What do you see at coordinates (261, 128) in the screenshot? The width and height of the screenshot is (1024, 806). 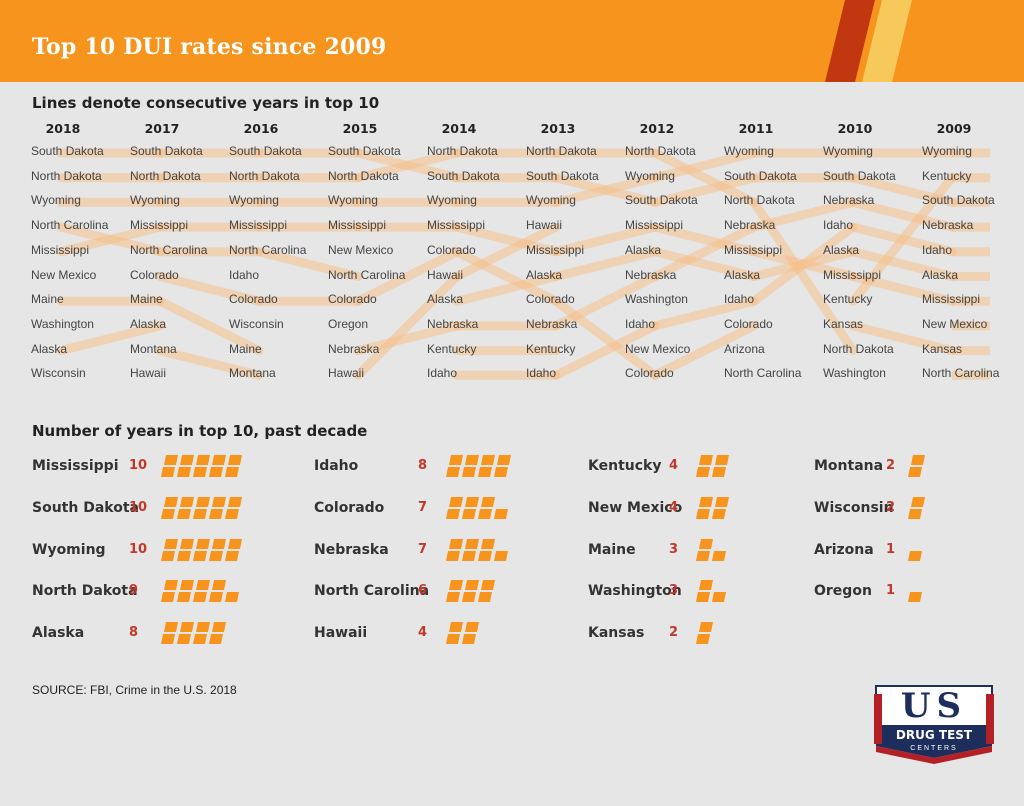 I see `year-header-2016: 2016` at bounding box center [261, 128].